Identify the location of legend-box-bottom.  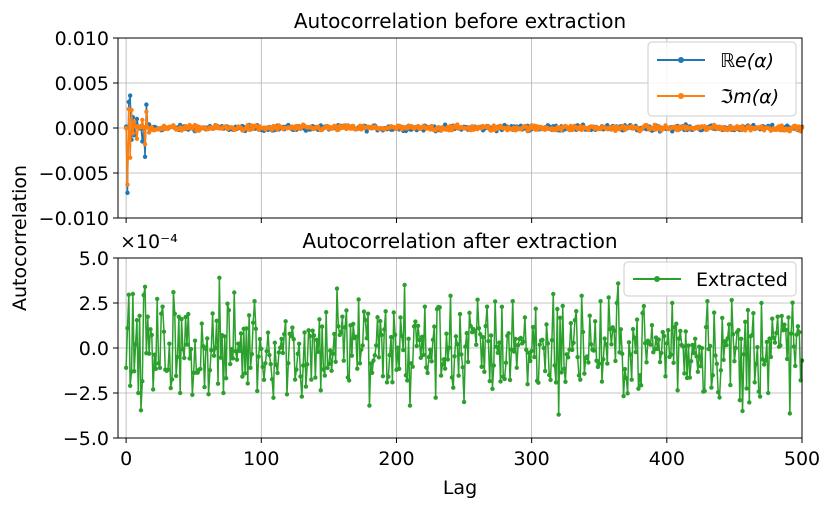
(710, 279).